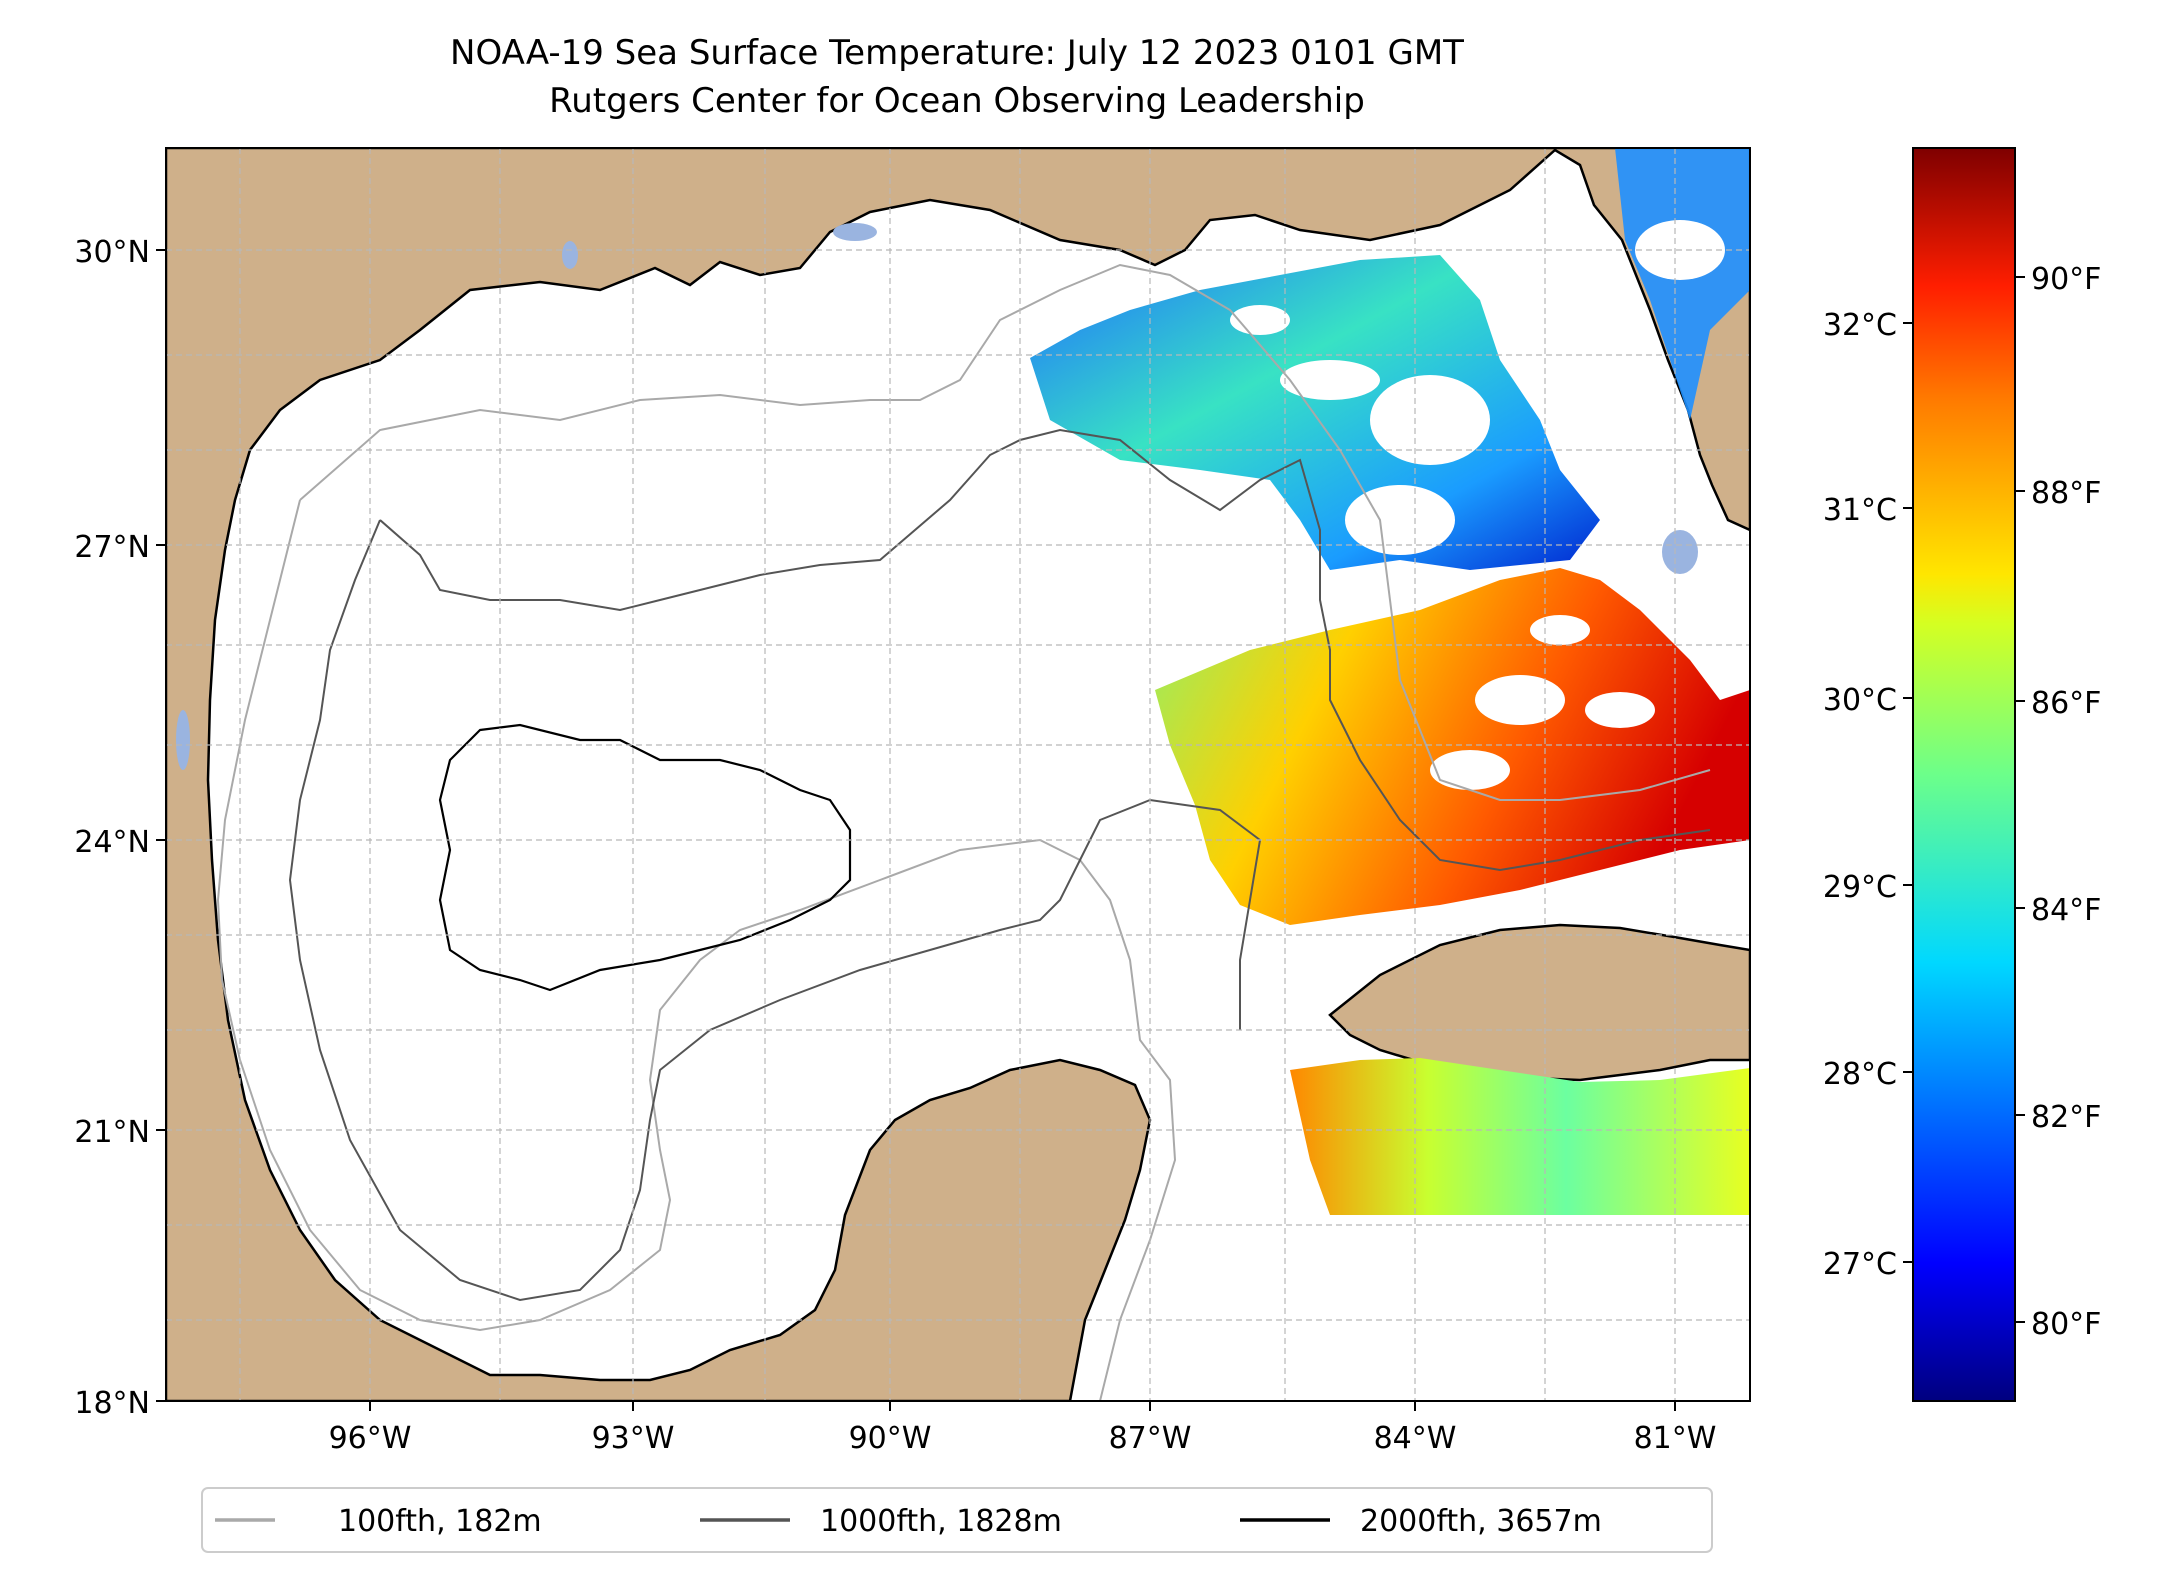  I want to click on lon-tick-label: 87°W, so click(1150, 1438).